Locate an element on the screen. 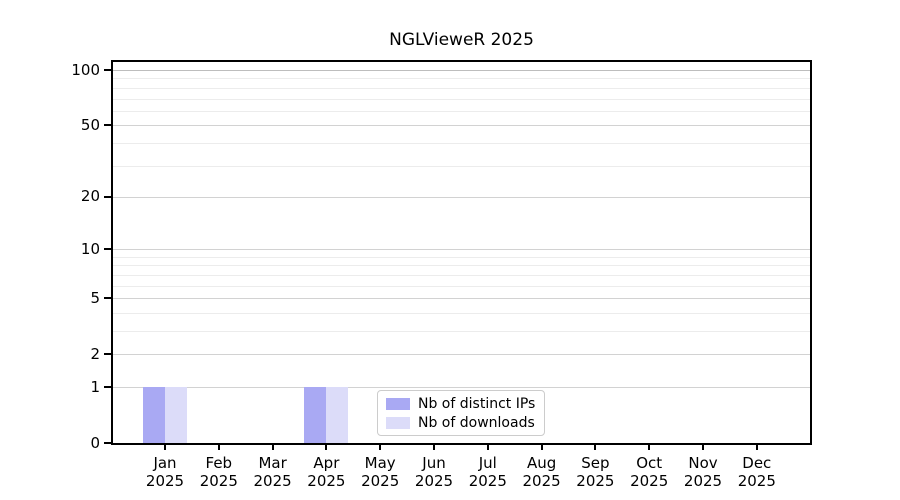 The image size is (900, 500). legend-label-downloads: Nb of downloads is located at coordinates (476, 422).